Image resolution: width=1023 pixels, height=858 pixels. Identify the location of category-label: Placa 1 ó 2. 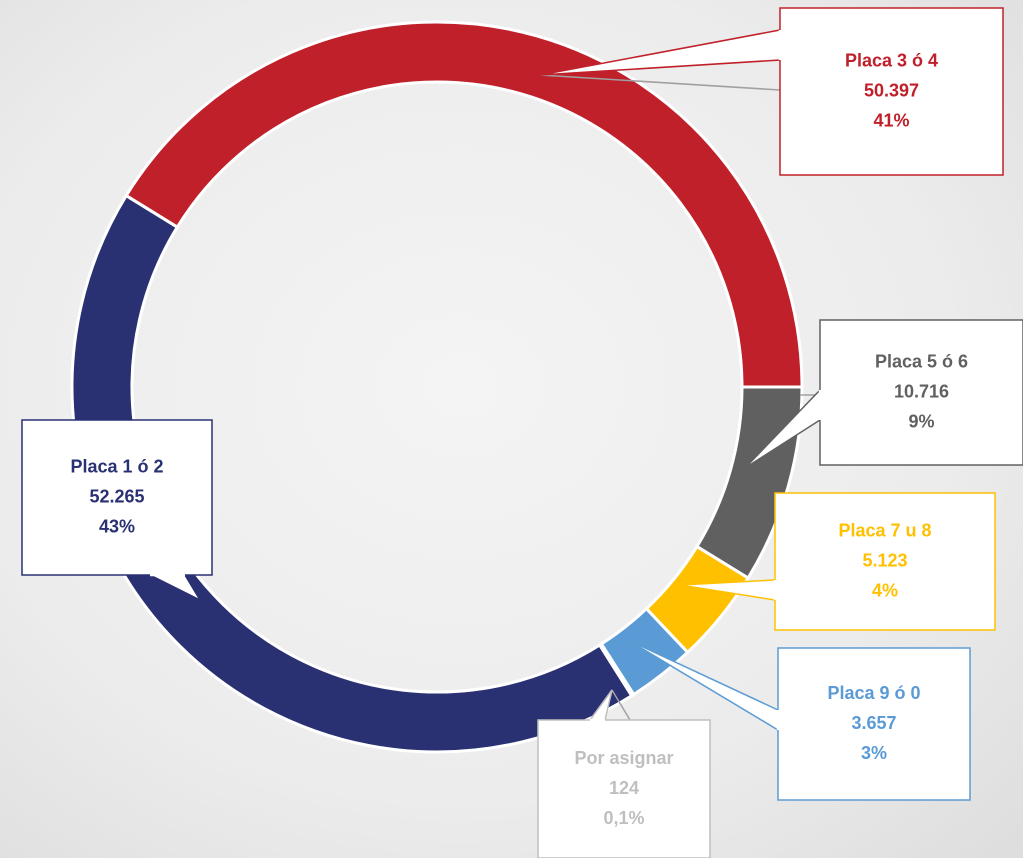
(116, 466).